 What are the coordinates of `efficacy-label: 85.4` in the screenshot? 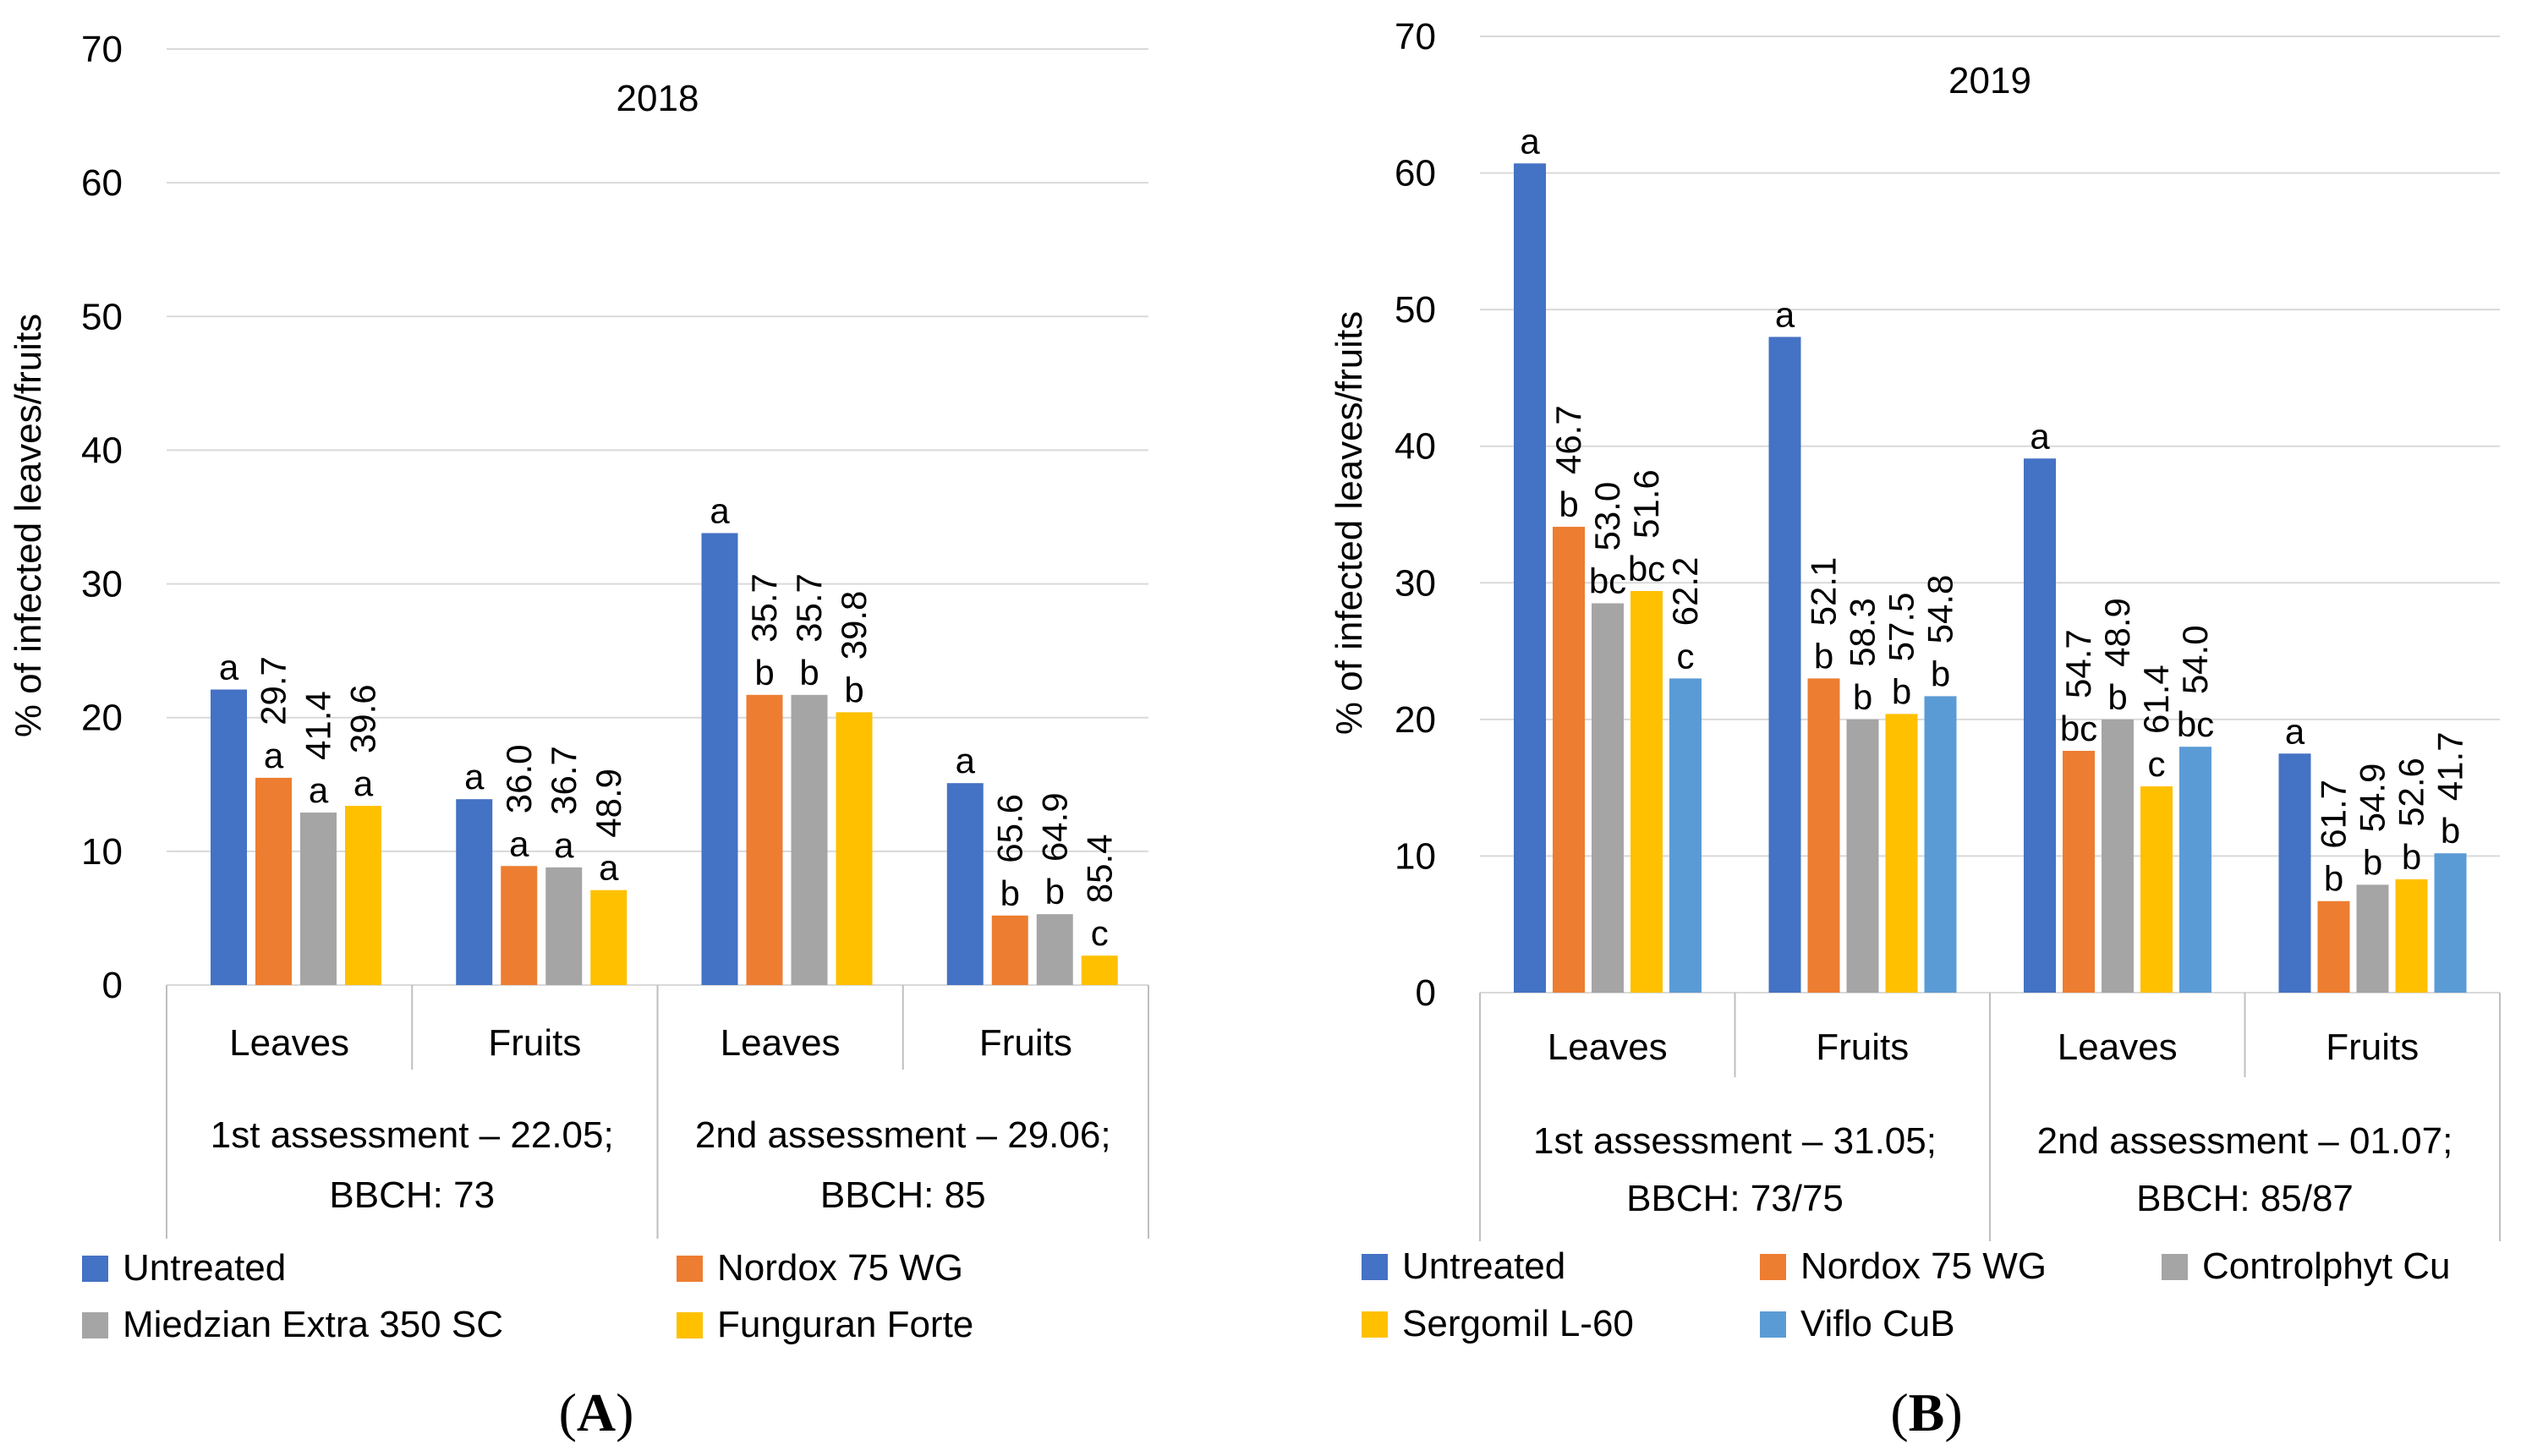 It's located at (1099, 869).